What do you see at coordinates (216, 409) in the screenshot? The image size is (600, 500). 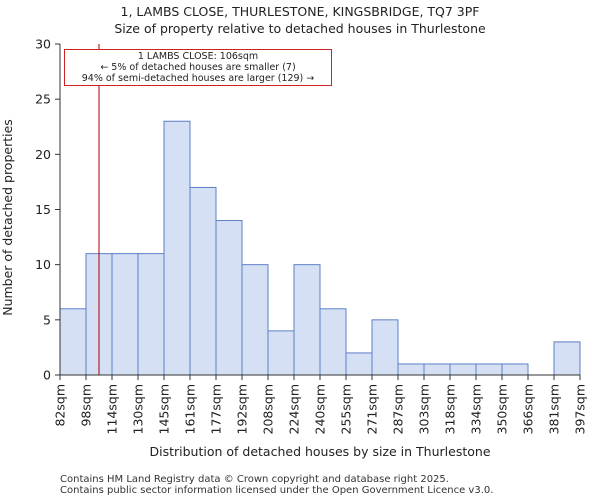 I see `x-tick-label: 177sqm` at bounding box center [216, 409].